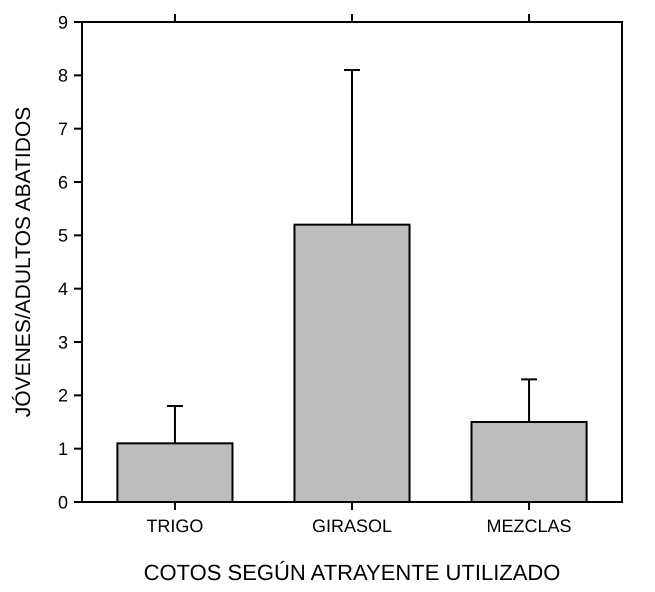  What do you see at coordinates (63, 396) in the screenshot?
I see `y-tick-label: 2` at bounding box center [63, 396].